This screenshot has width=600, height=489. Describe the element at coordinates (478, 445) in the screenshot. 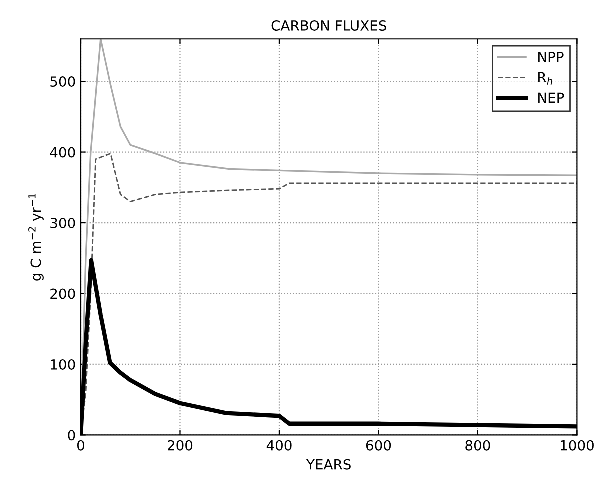

I see `x-tick-label: 800` at that location.